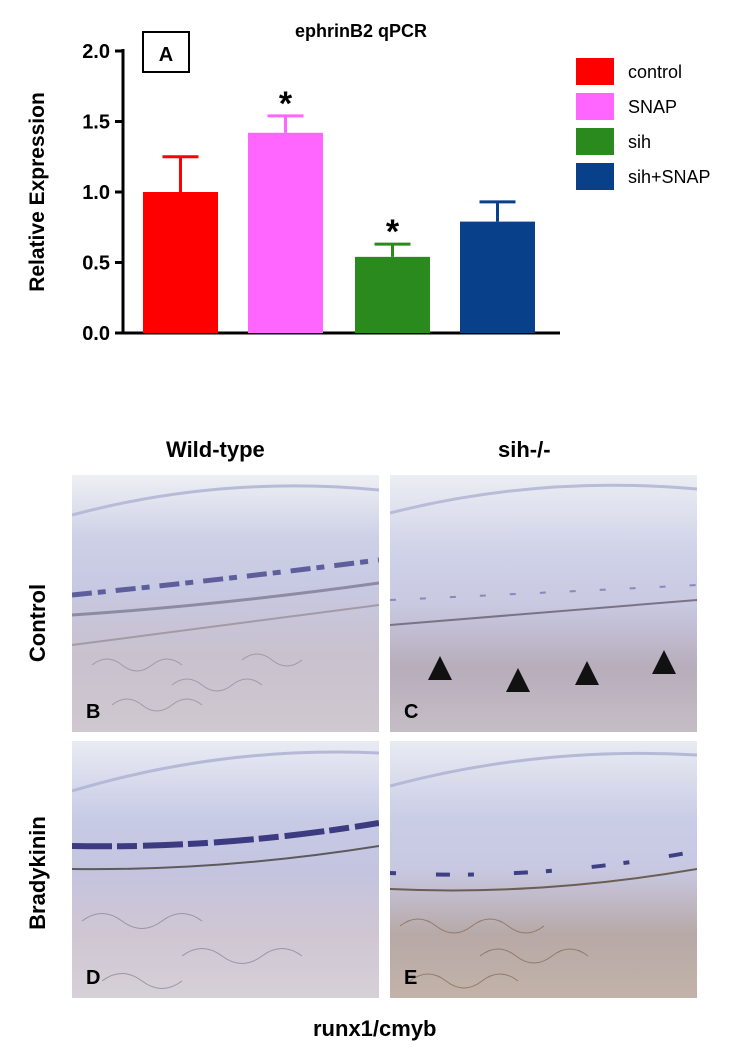  What do you see at coordinates (639, 142) in the screenshot?
I see `legend-label: sih` at bounding box center [639, 142].